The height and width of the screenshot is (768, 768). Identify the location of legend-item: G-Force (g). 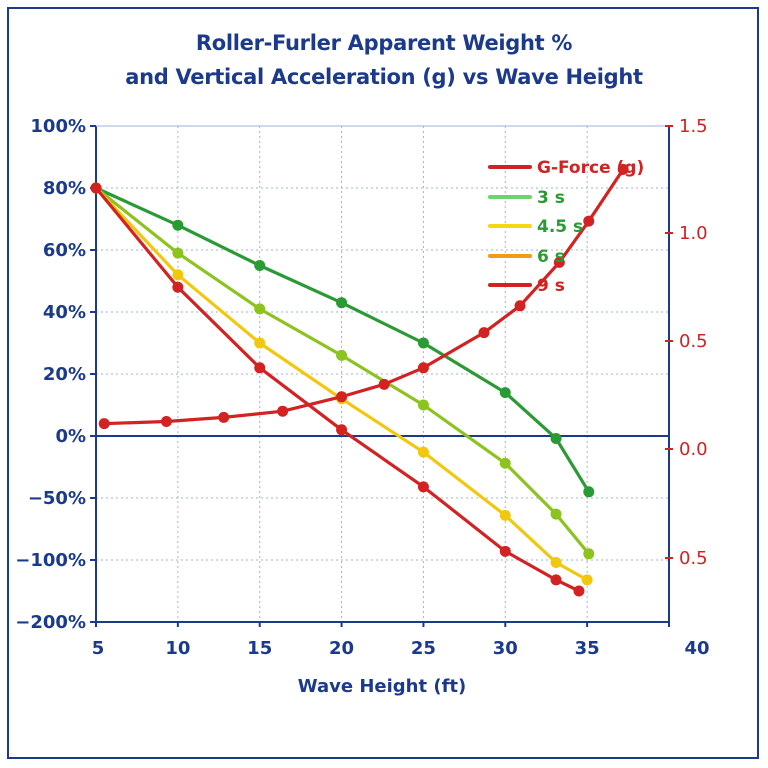
(566, 168).